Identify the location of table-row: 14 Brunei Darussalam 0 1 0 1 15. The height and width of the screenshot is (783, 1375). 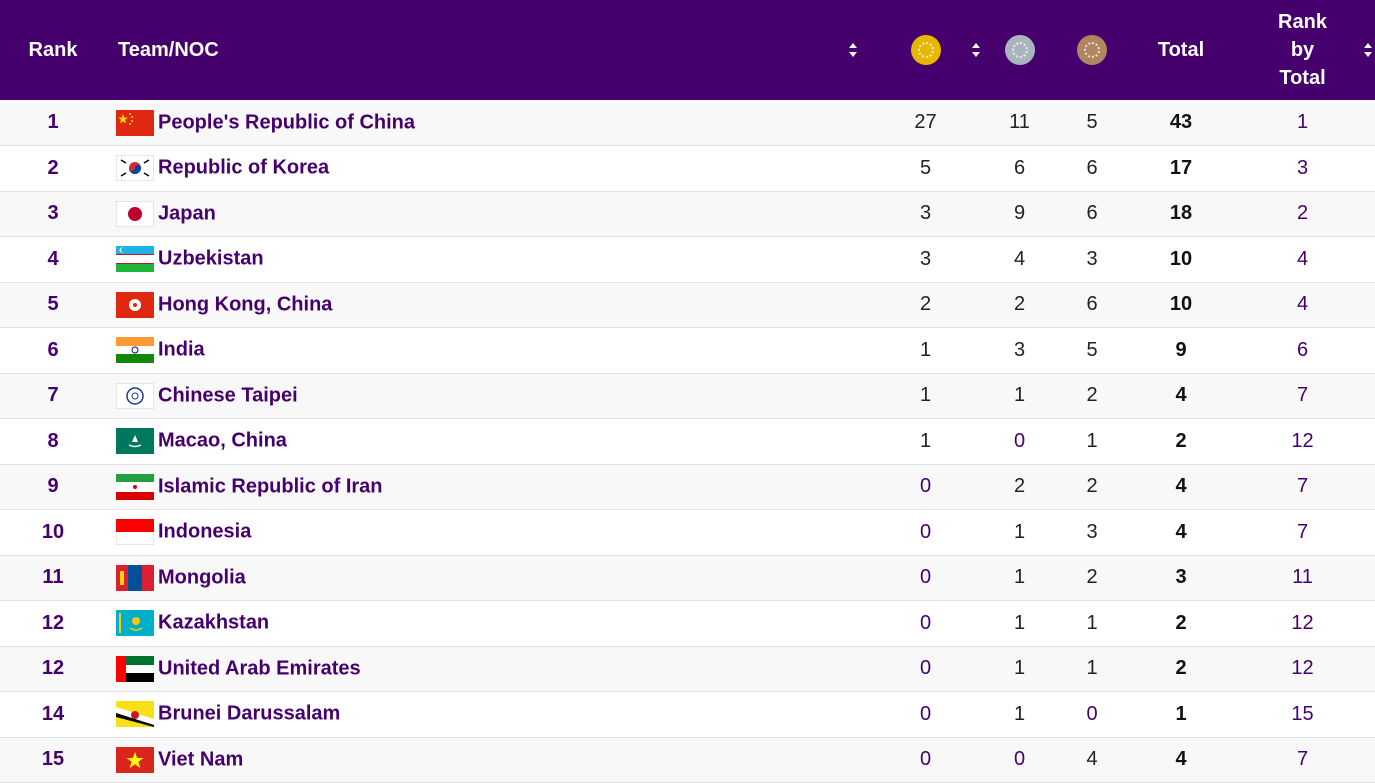
(687, 714).